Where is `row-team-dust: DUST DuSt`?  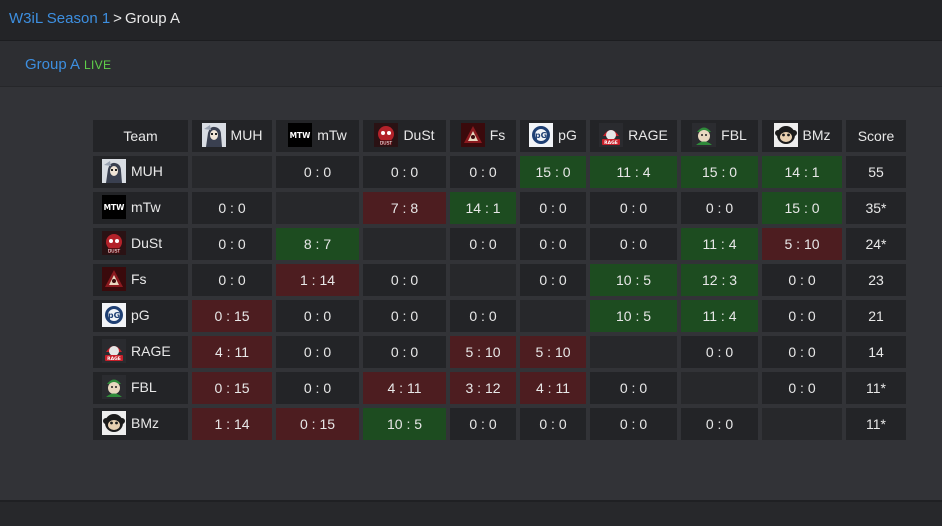
row-team-dust: DUST DuSt is located at coordinates (140, 244).